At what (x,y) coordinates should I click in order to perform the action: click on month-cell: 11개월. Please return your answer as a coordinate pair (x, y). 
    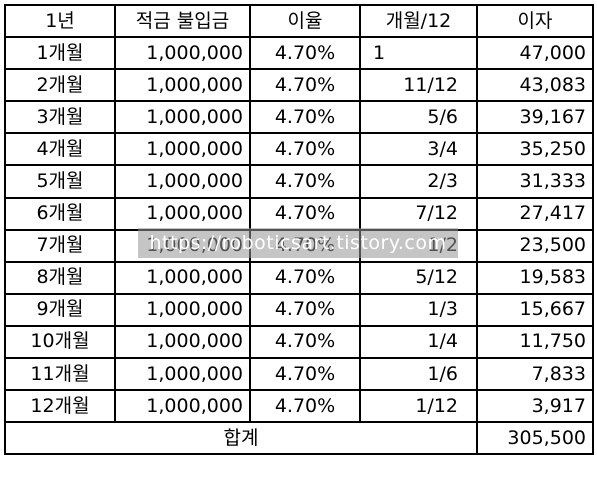
    Looking at the image, I should click on (60, 374).